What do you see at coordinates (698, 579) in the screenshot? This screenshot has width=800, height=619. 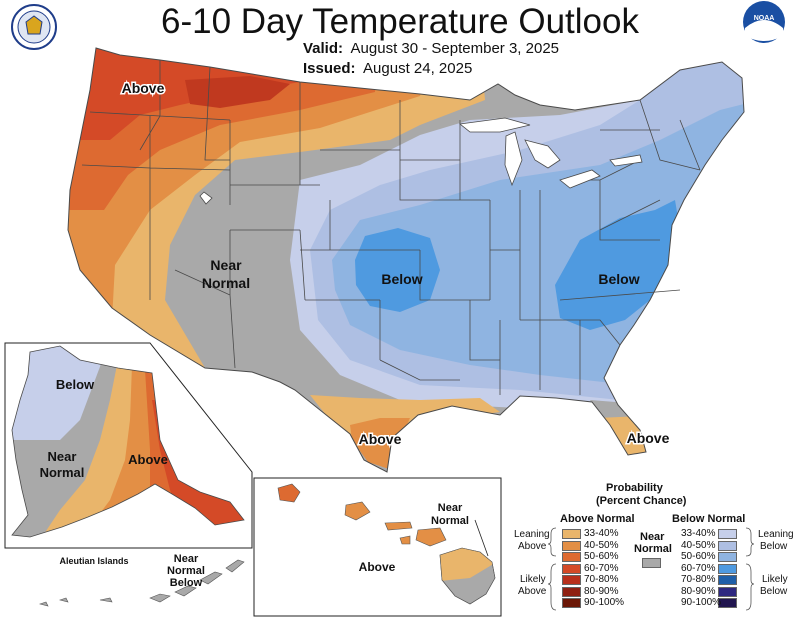 I see `below-range-label-5: 70-80%` at bounding box center [698, 579].